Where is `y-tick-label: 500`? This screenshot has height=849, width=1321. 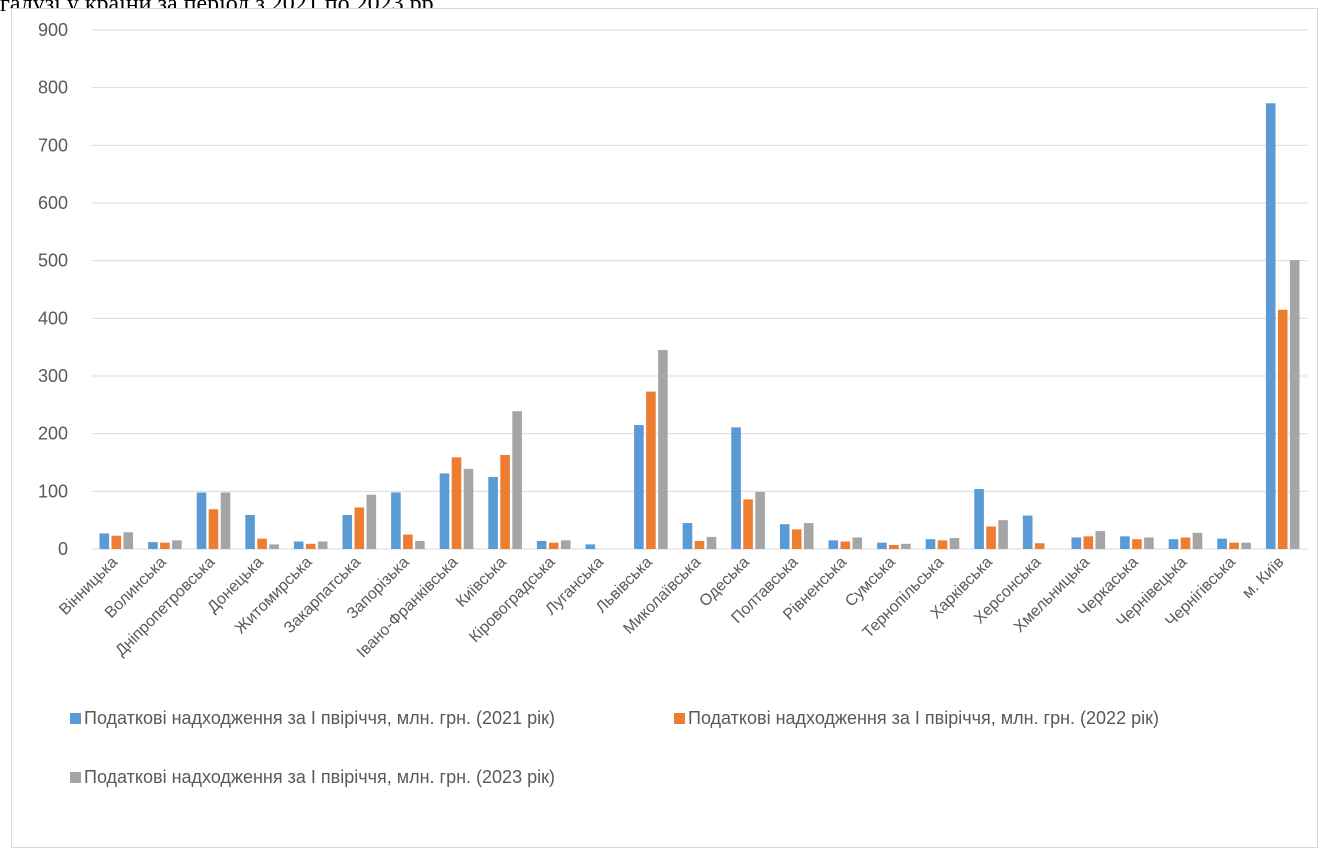
y-tick-label: 500 is located at coordinates (53, 261).